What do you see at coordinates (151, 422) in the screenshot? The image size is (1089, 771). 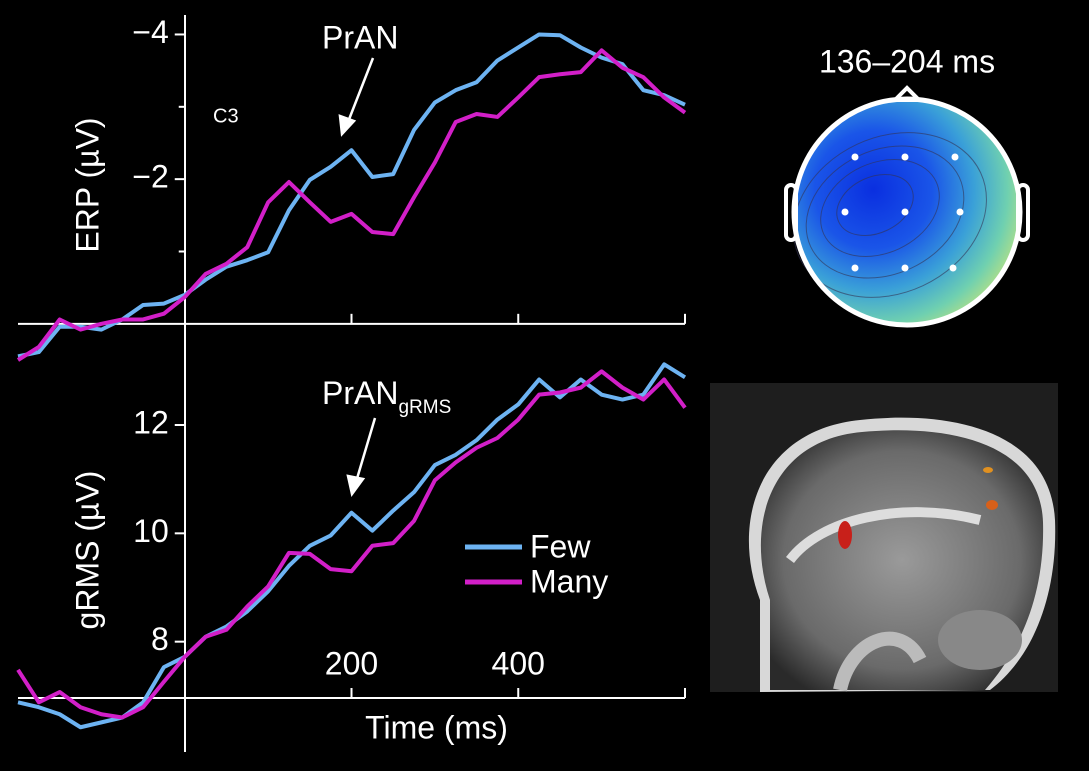 I see `y-tick-label: 12` at bounding box center [151, 422].